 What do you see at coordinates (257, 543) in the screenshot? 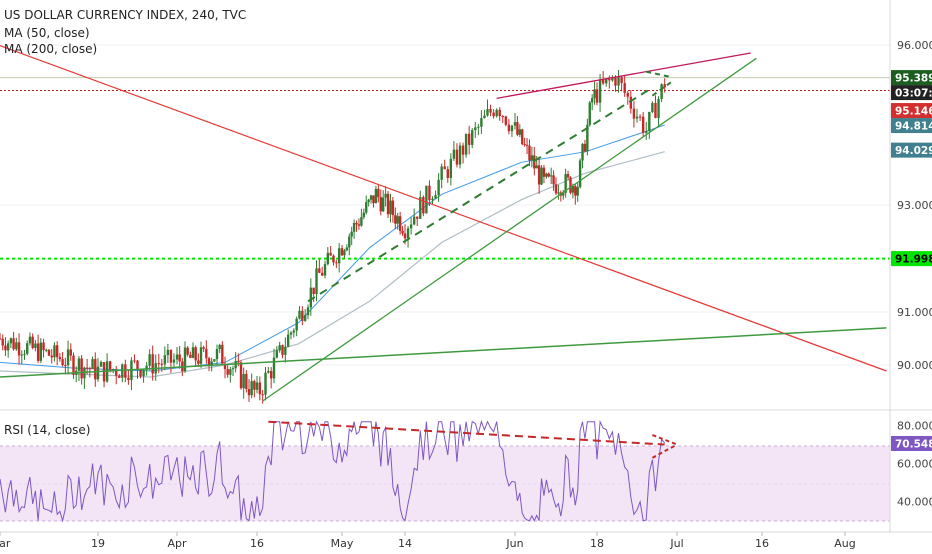
I see `time-tick-label: 16` at bounding box center [257, 543].